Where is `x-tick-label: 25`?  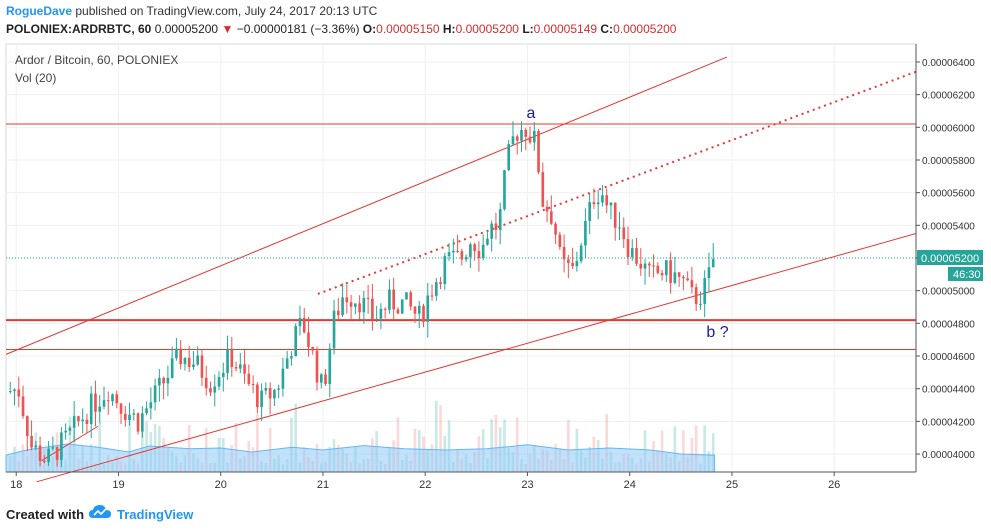
x-tick-label: 25 is located at coordinates (732, 485).